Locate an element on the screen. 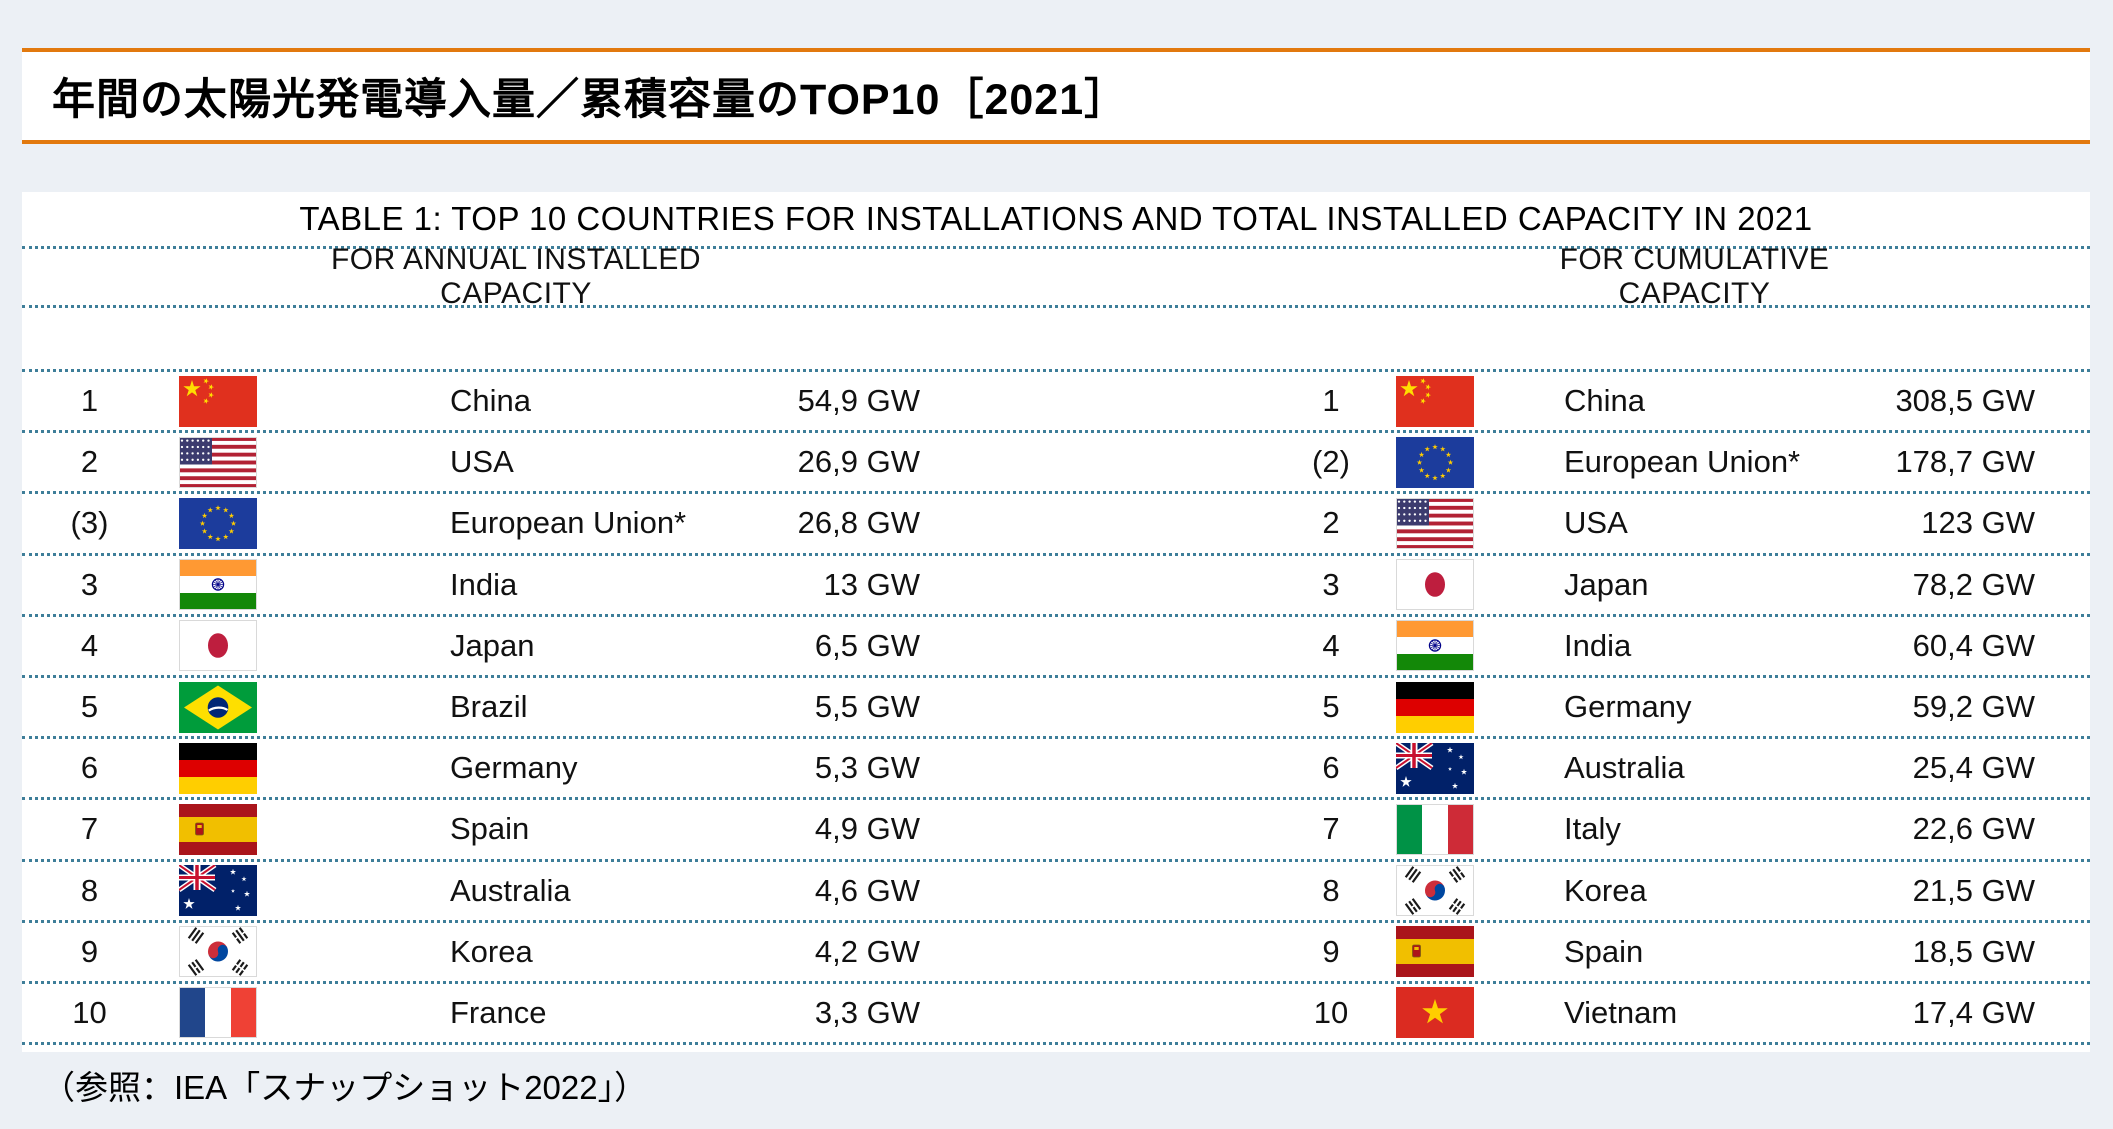  india-flag-icon is located at coordinates (218, 585).